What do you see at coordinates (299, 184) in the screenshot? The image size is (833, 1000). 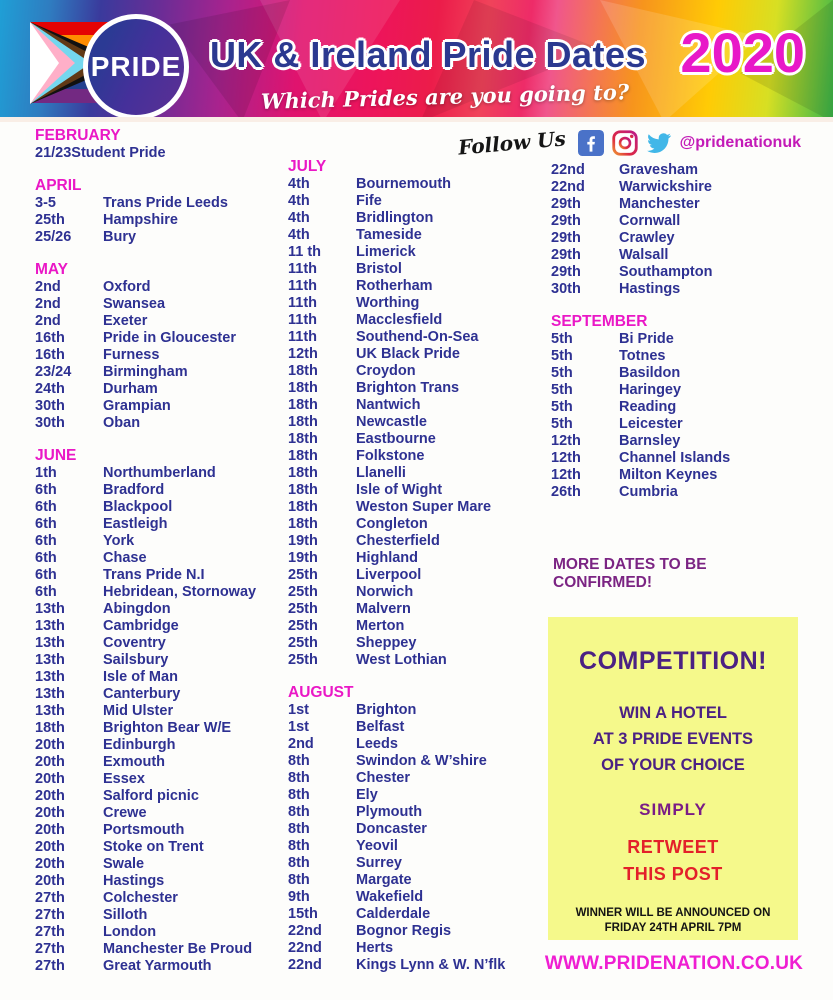 I see `date-cell: 4th` at bounding box center [299, 184].